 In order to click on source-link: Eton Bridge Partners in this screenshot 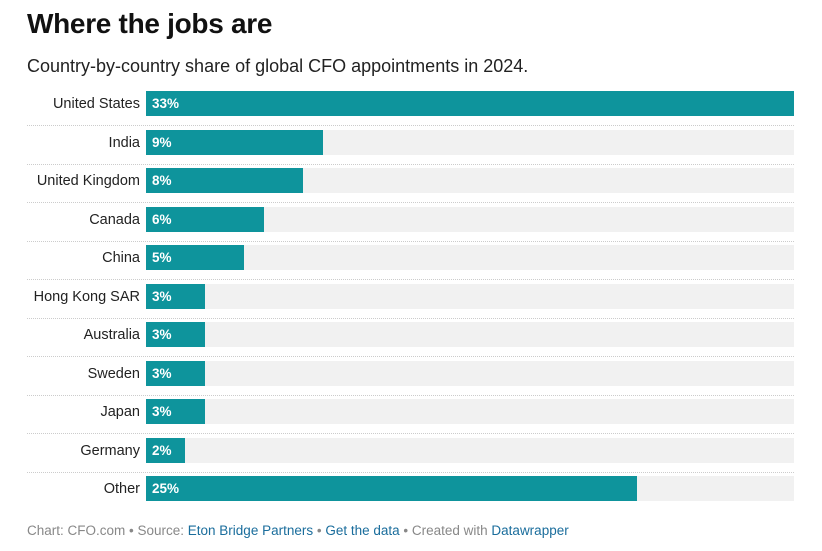, I will do `click(250, 530)`.